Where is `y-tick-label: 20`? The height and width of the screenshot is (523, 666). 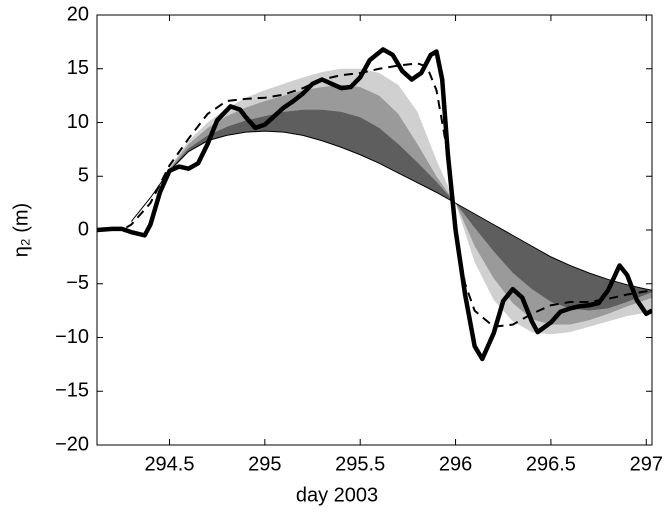 y-tick-label: 20 is located at coordinates (78, 14).